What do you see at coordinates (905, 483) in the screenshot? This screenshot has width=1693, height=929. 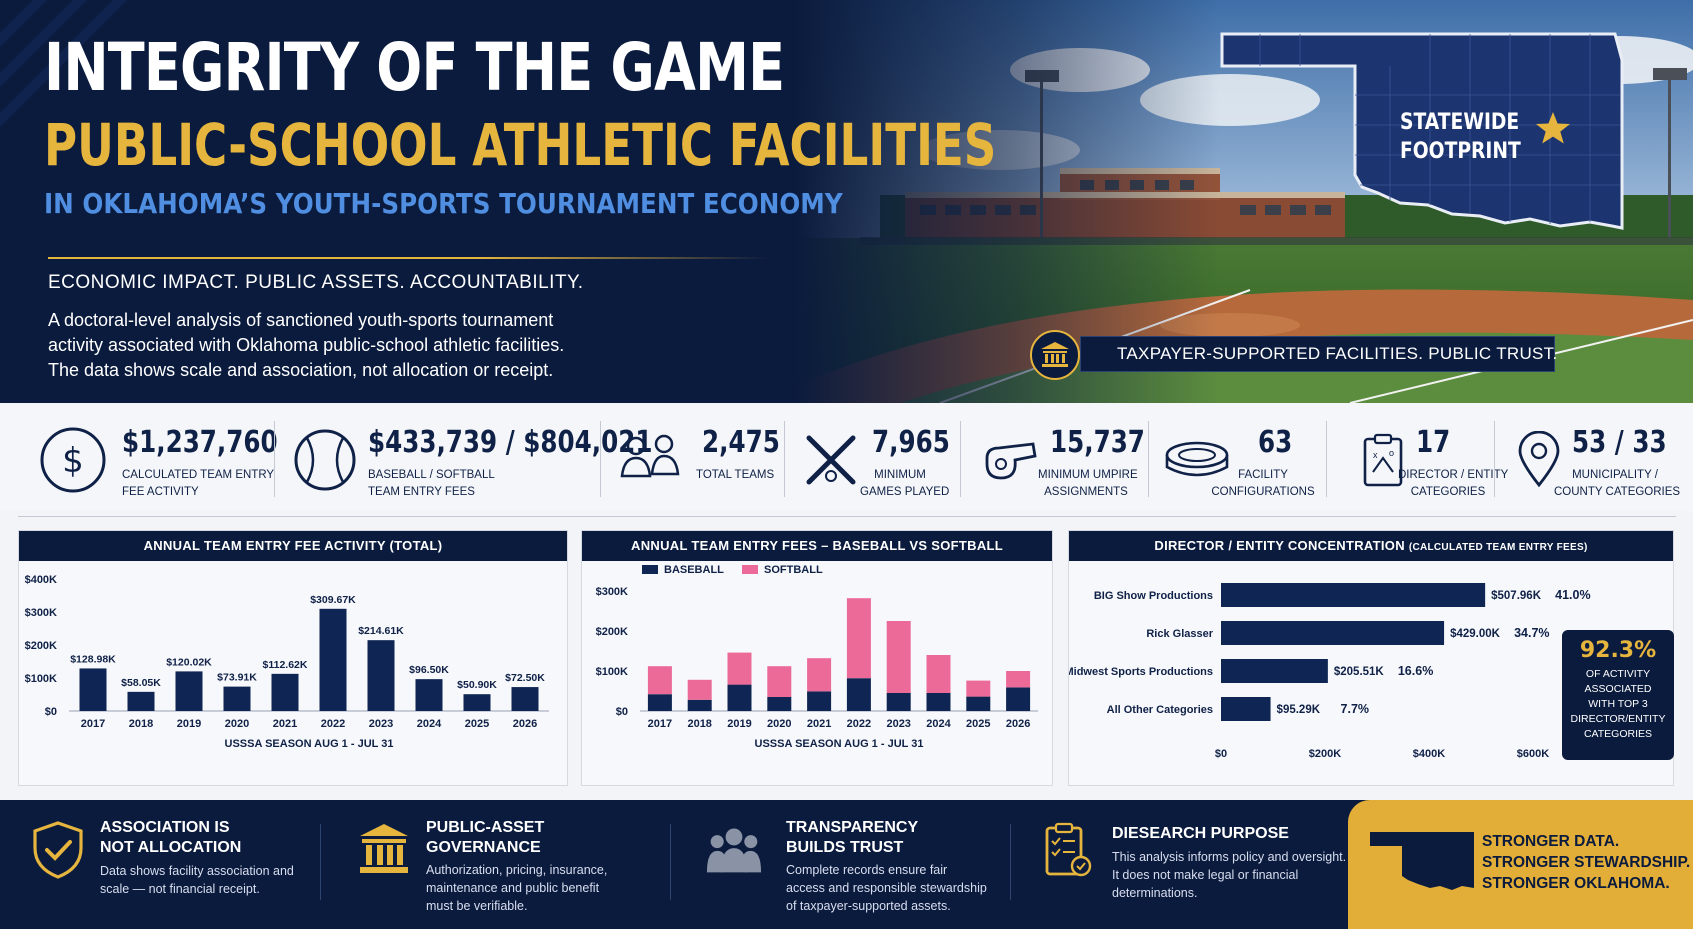 I see `kpi-label: MINIMUM GAMES PLAYED` at bounding box center [905, 483].